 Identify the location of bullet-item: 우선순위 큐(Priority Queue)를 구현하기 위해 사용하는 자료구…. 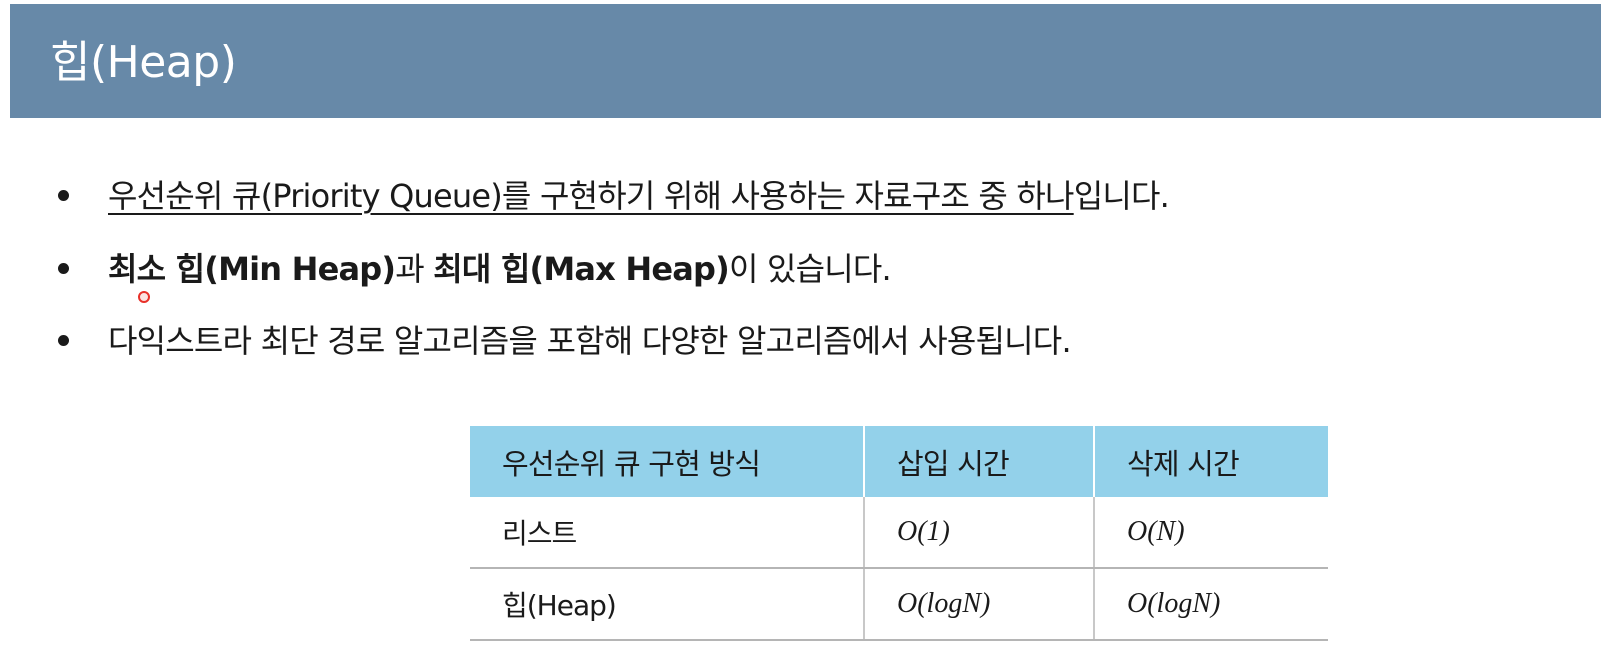
(614, 196).